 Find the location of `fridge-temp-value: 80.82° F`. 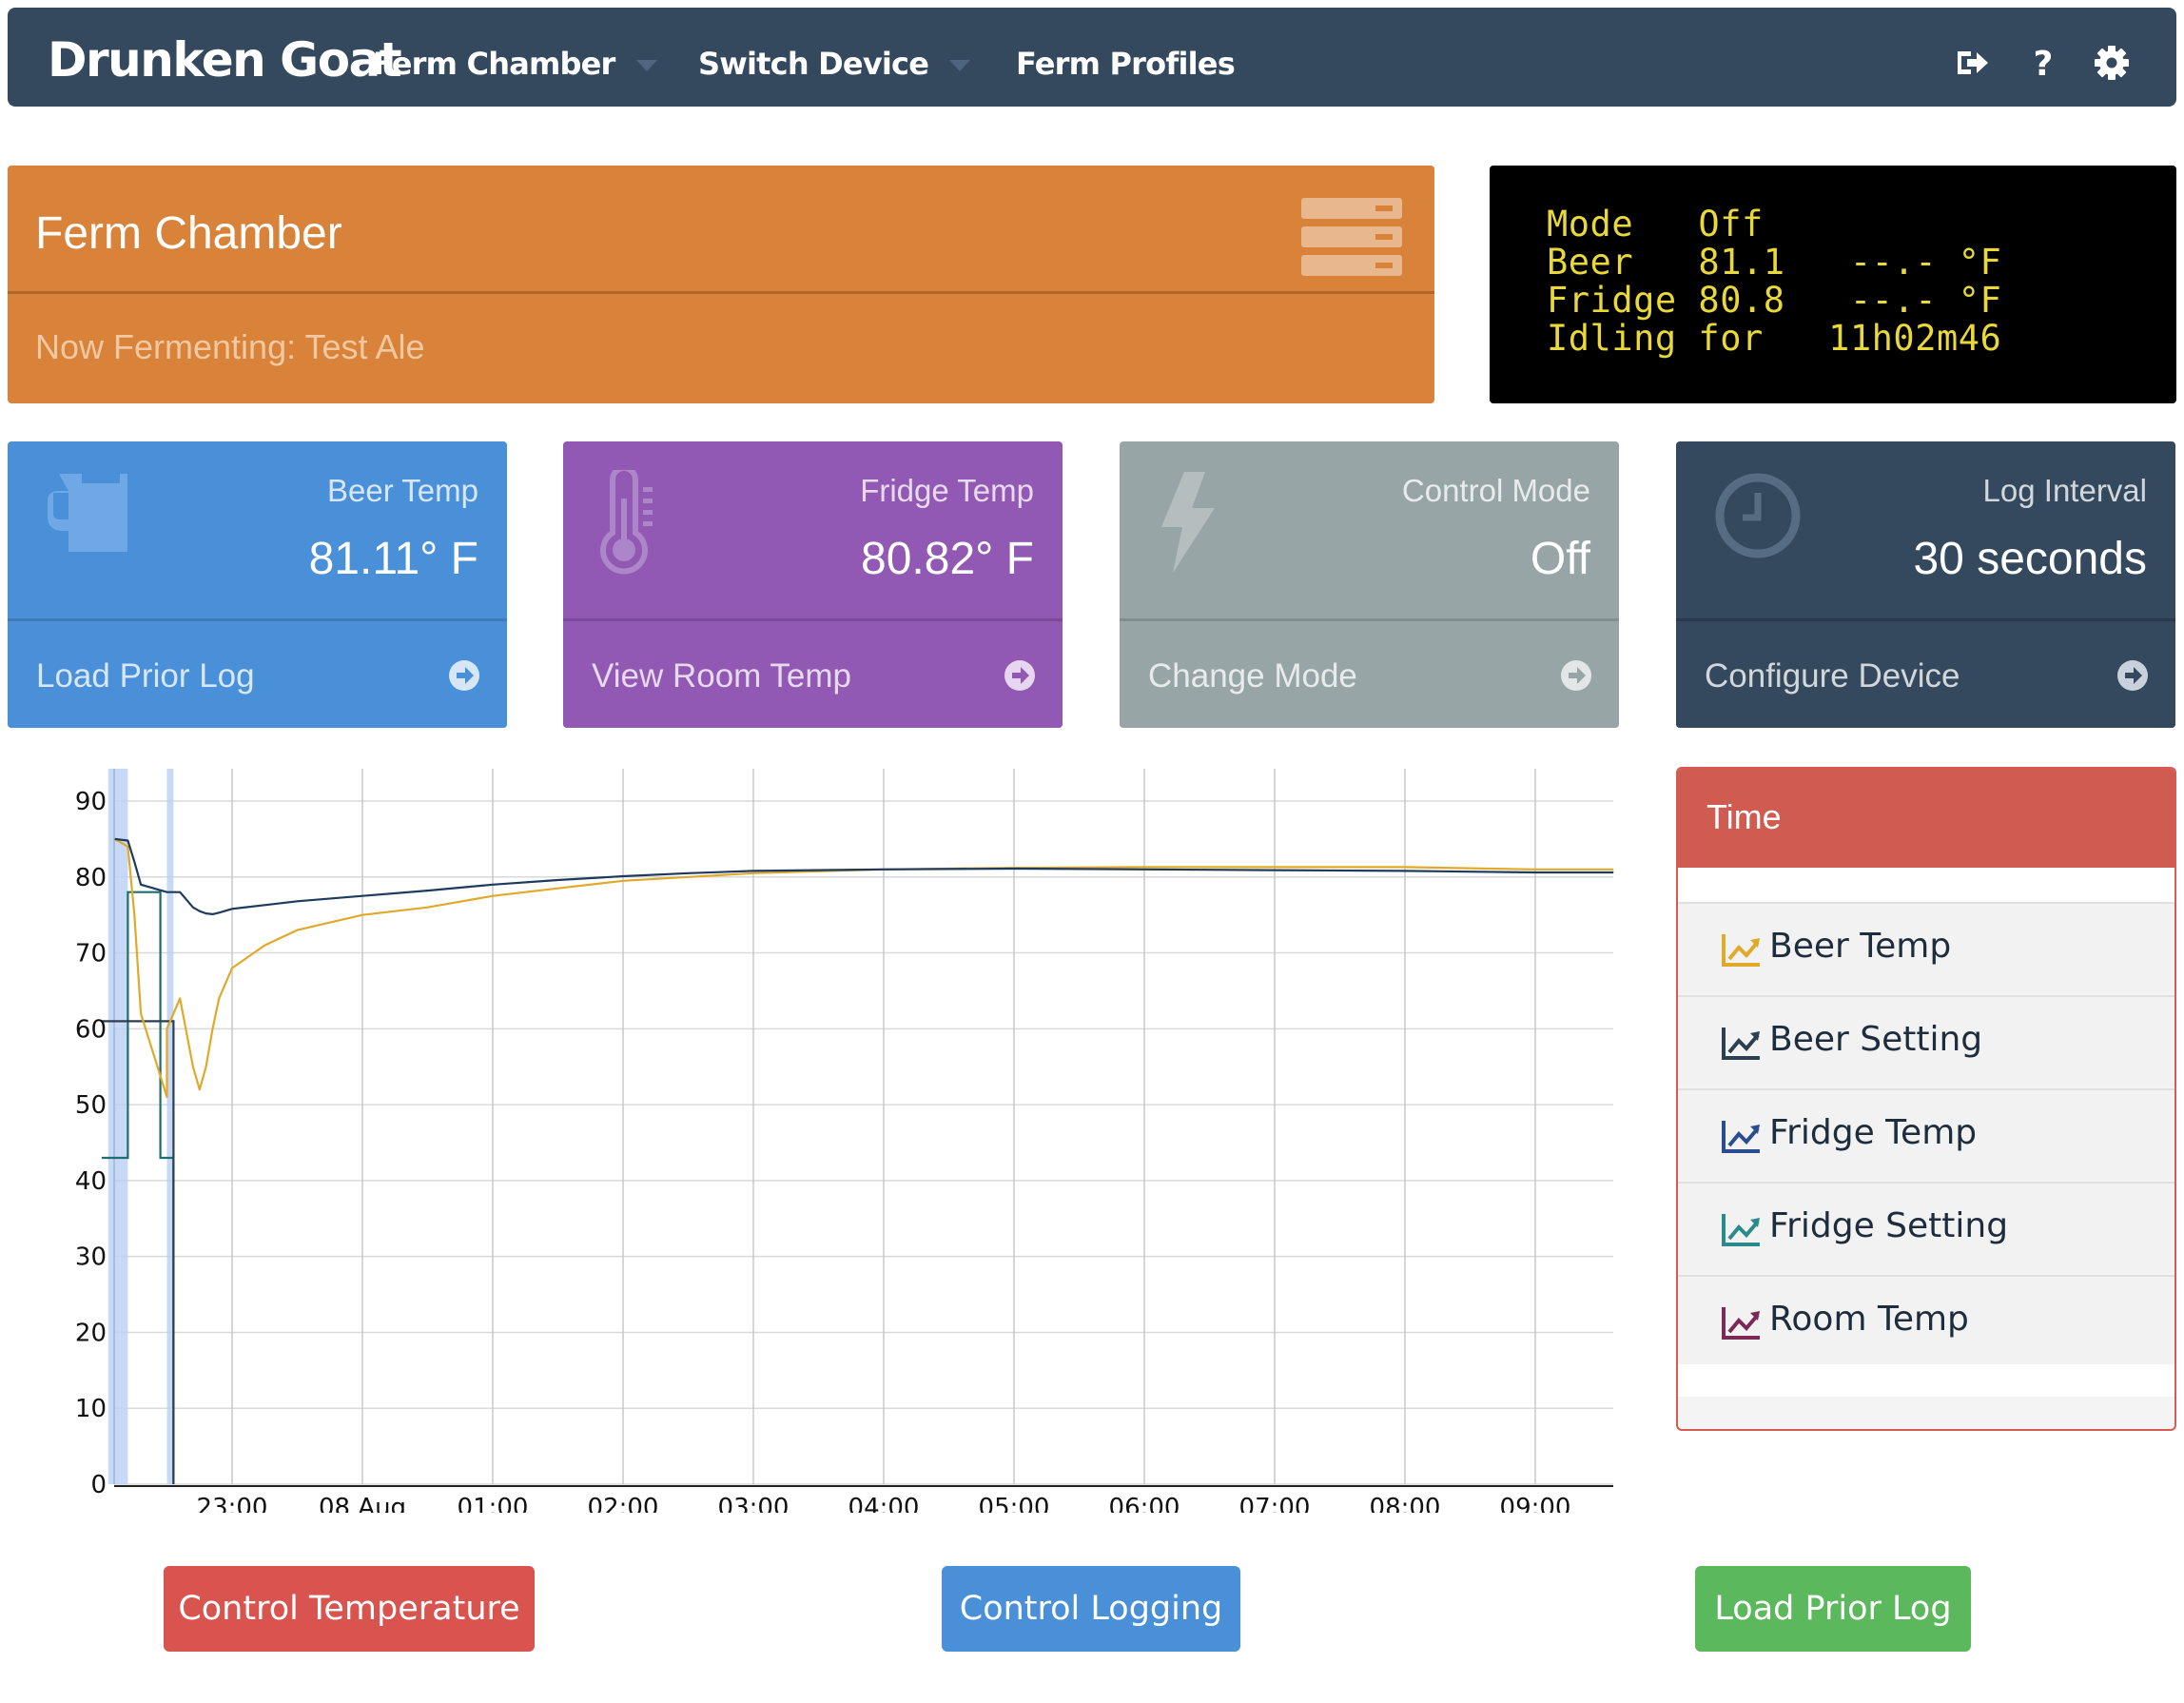

fridge-temp-value: 80.82° F is located at coordinates (947, 559).